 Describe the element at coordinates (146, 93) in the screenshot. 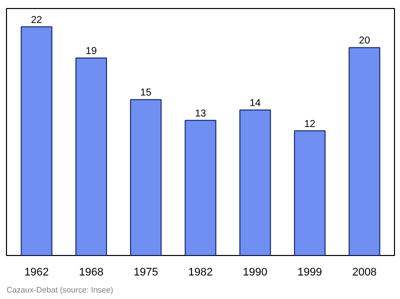

I see `data-label: 15` at that location.